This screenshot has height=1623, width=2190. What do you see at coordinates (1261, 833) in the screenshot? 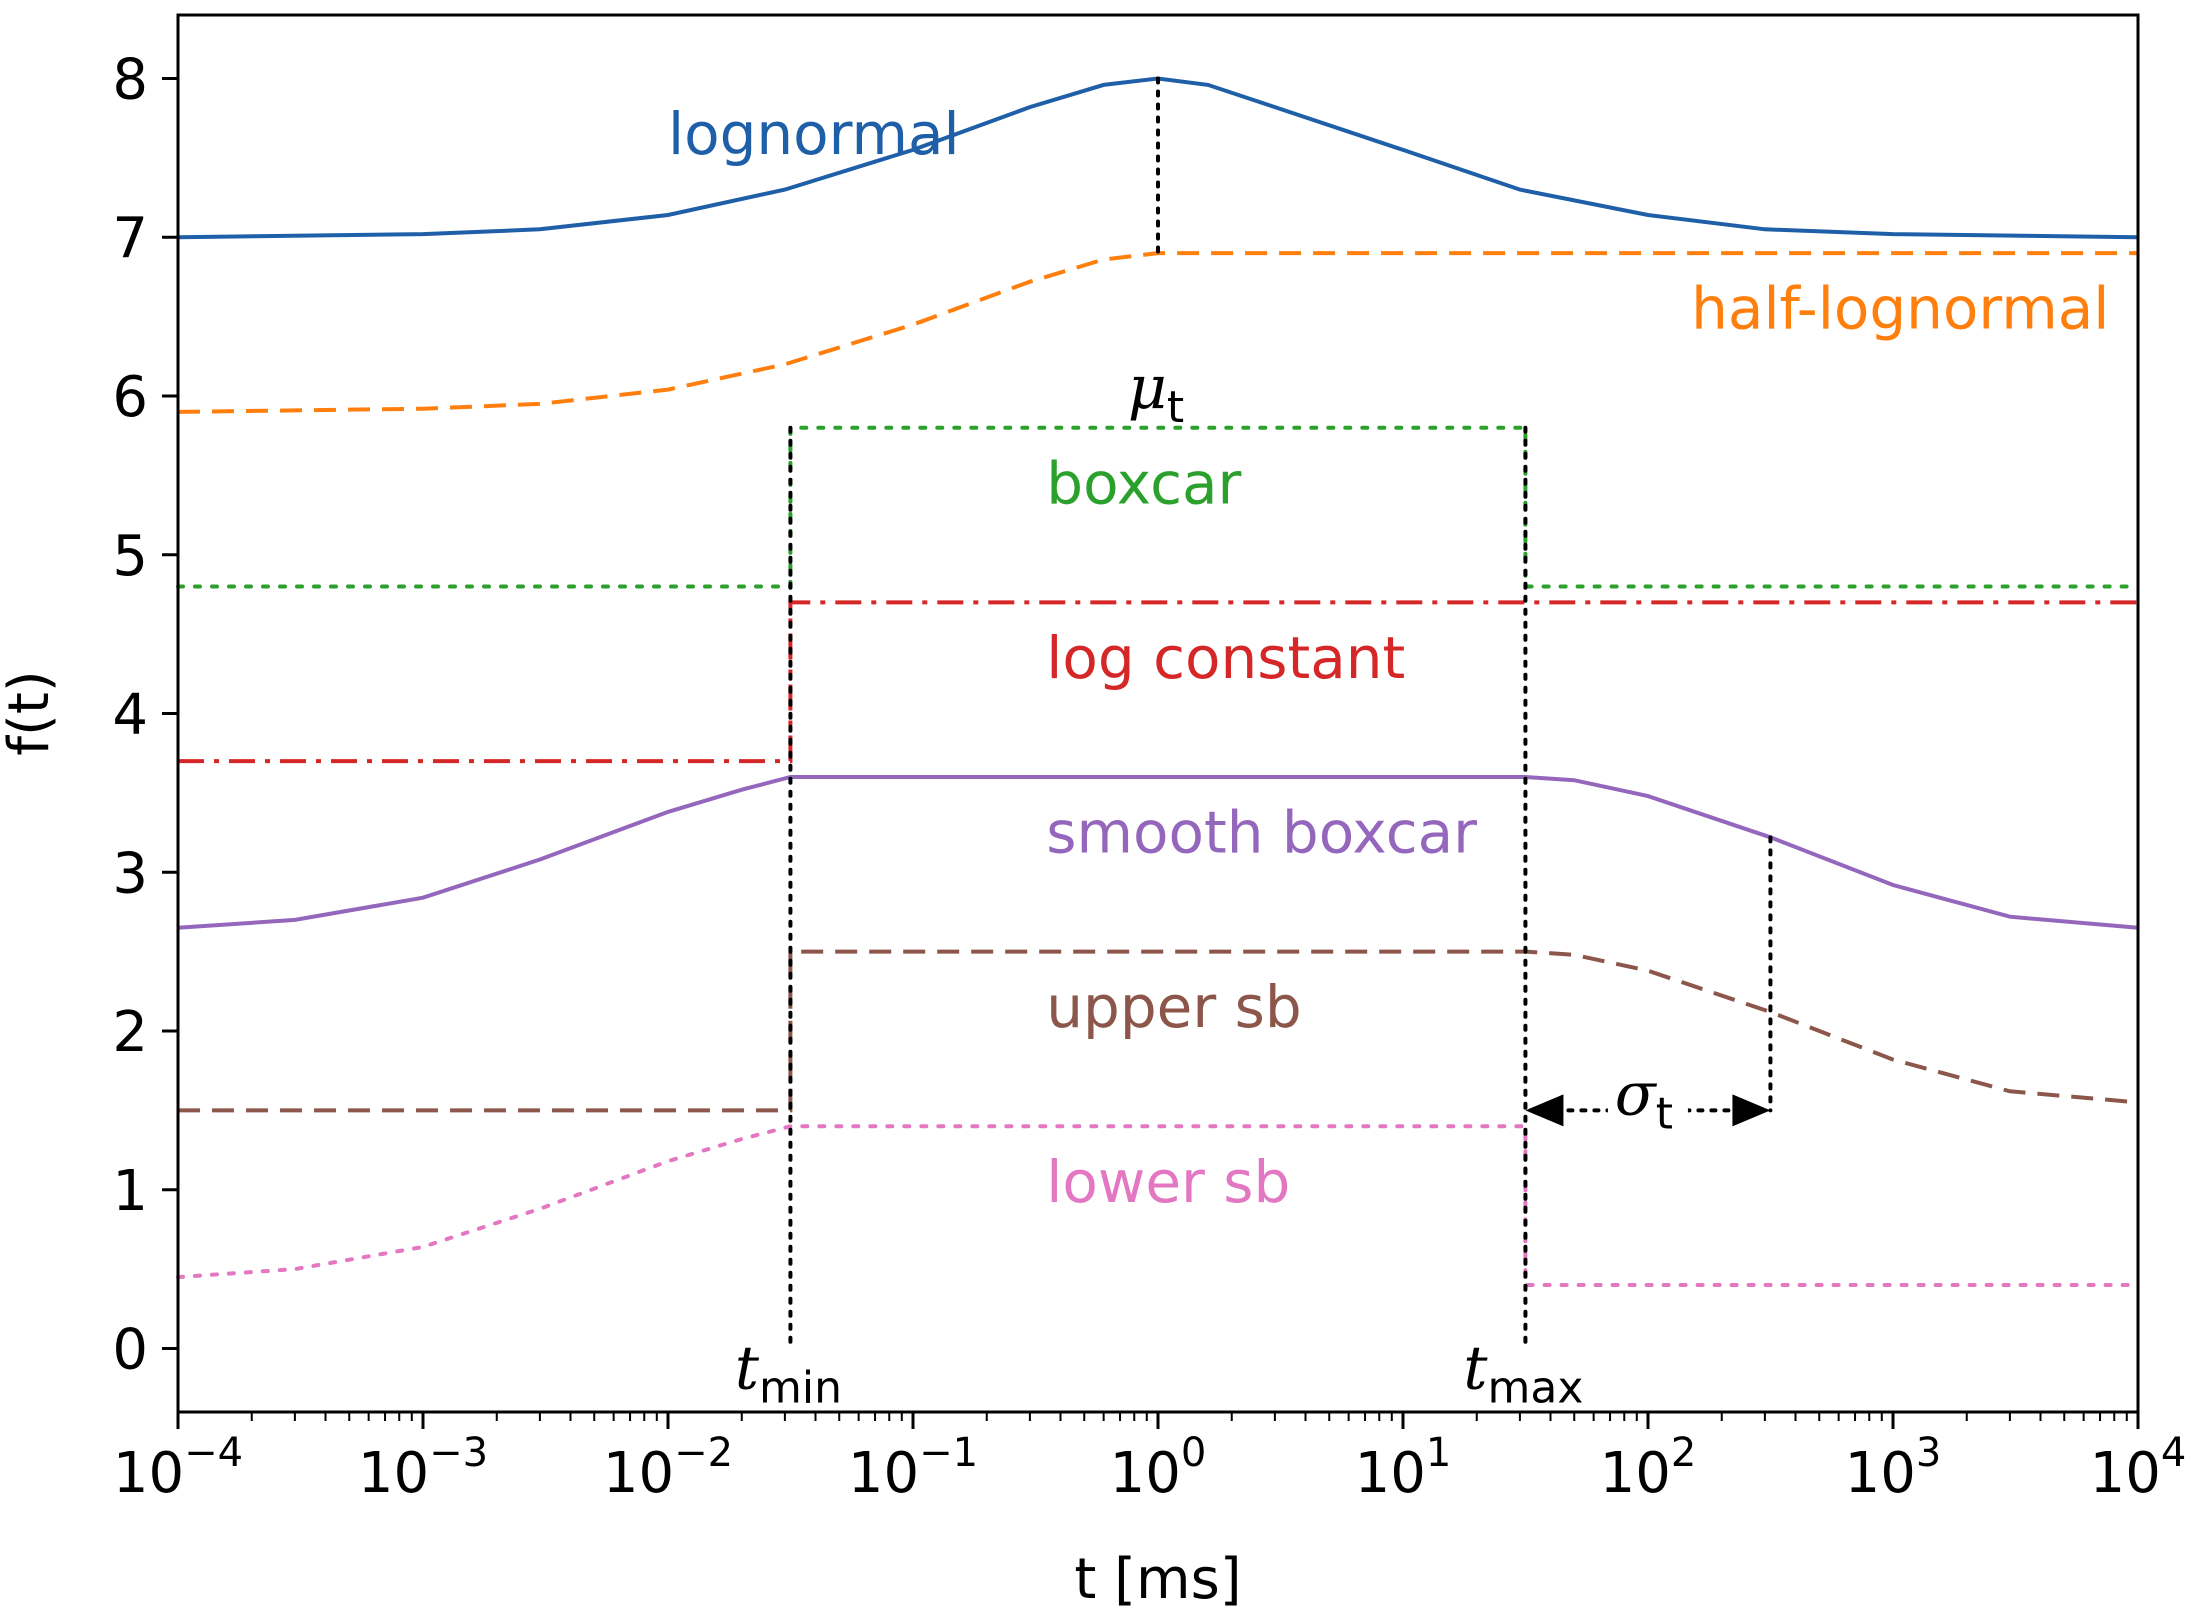
I see `series-label-smooth-boxcar: smooth boxcar` at bounding box center [1261, 833].